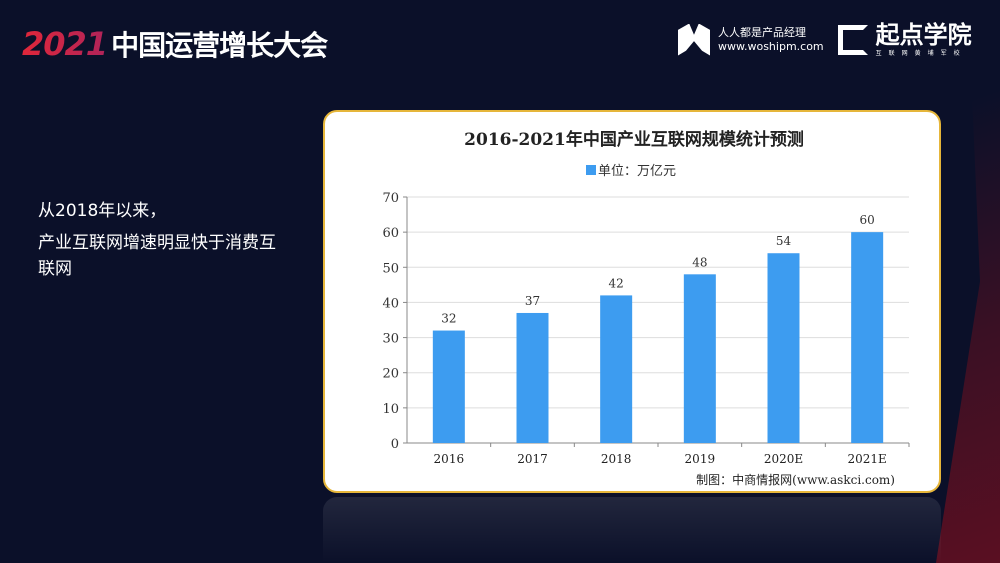 The image size is (1000, 563). Describe the element at coordinates (219, 45) in the screenshot. I see `event-name: 中国运营增长大会` at that location.